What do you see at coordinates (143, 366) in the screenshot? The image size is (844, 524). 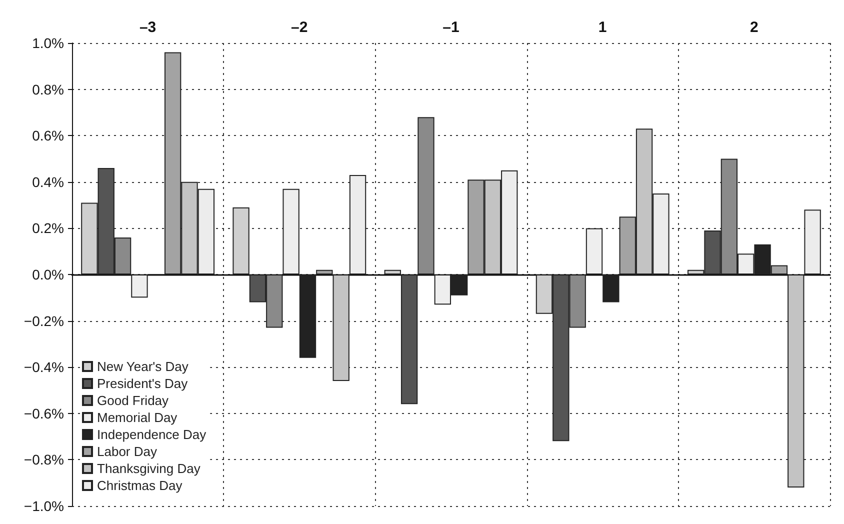 I see `legend-label: New Year's Day` at bounding box center [143, 366].